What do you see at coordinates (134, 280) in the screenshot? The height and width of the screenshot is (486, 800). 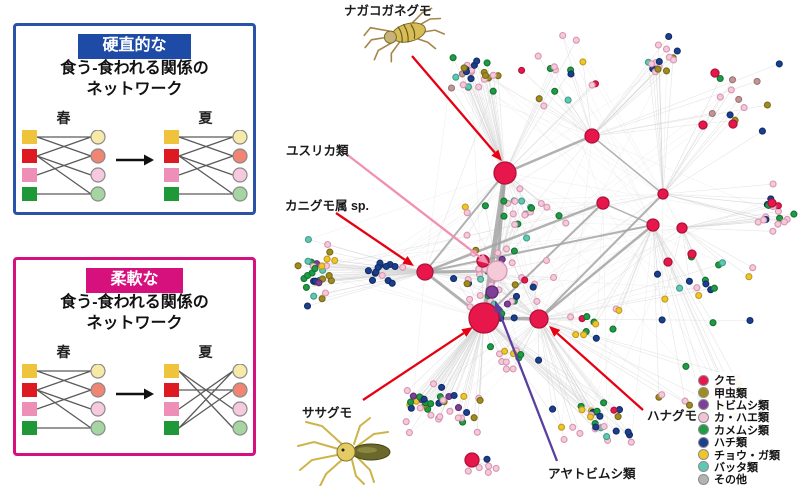 I see `flexible-badge: 柔軟な` at bounding box center [134, 280].